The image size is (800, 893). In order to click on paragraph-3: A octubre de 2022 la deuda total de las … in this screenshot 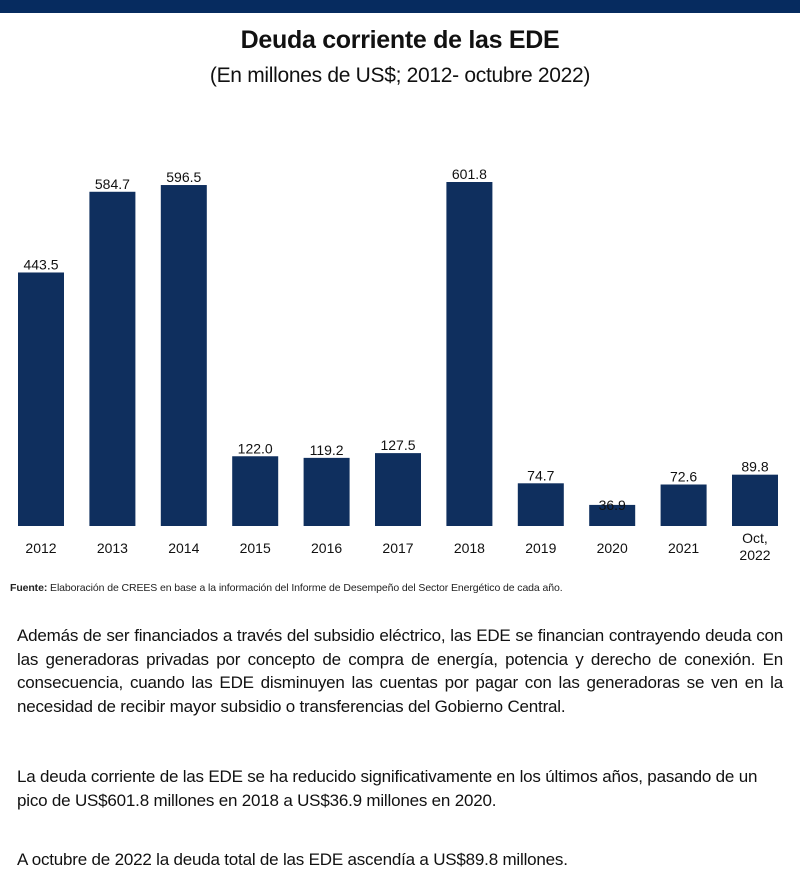, I will do `click(292, 859)`.